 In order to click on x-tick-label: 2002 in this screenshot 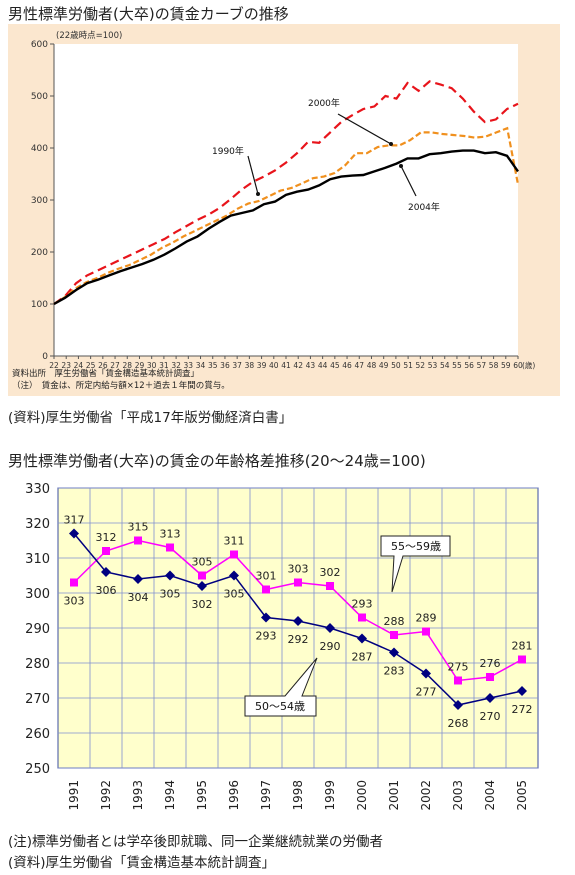, I will do `click(426, 795)`.